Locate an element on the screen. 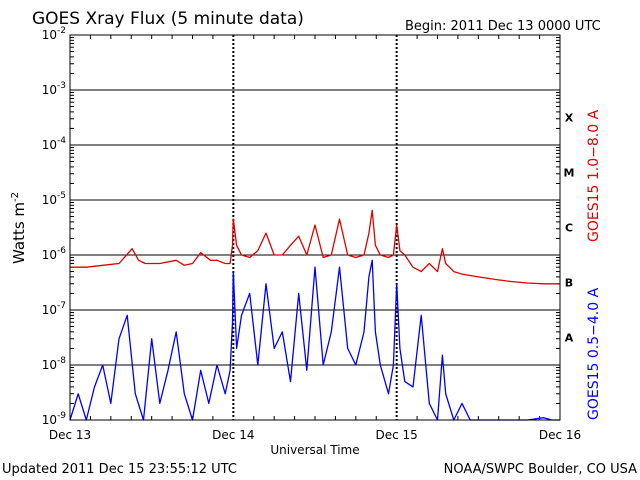 The image size is (640, 480). flare-class-label: B is located at coordinates (569, 283).